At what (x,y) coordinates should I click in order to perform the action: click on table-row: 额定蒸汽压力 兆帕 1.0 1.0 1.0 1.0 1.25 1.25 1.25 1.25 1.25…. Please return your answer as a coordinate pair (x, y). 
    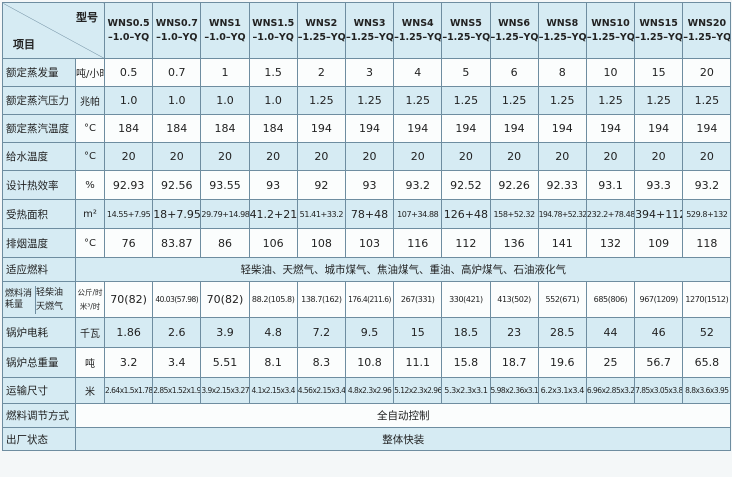
    Looking at the image, I should click on (367, 100).